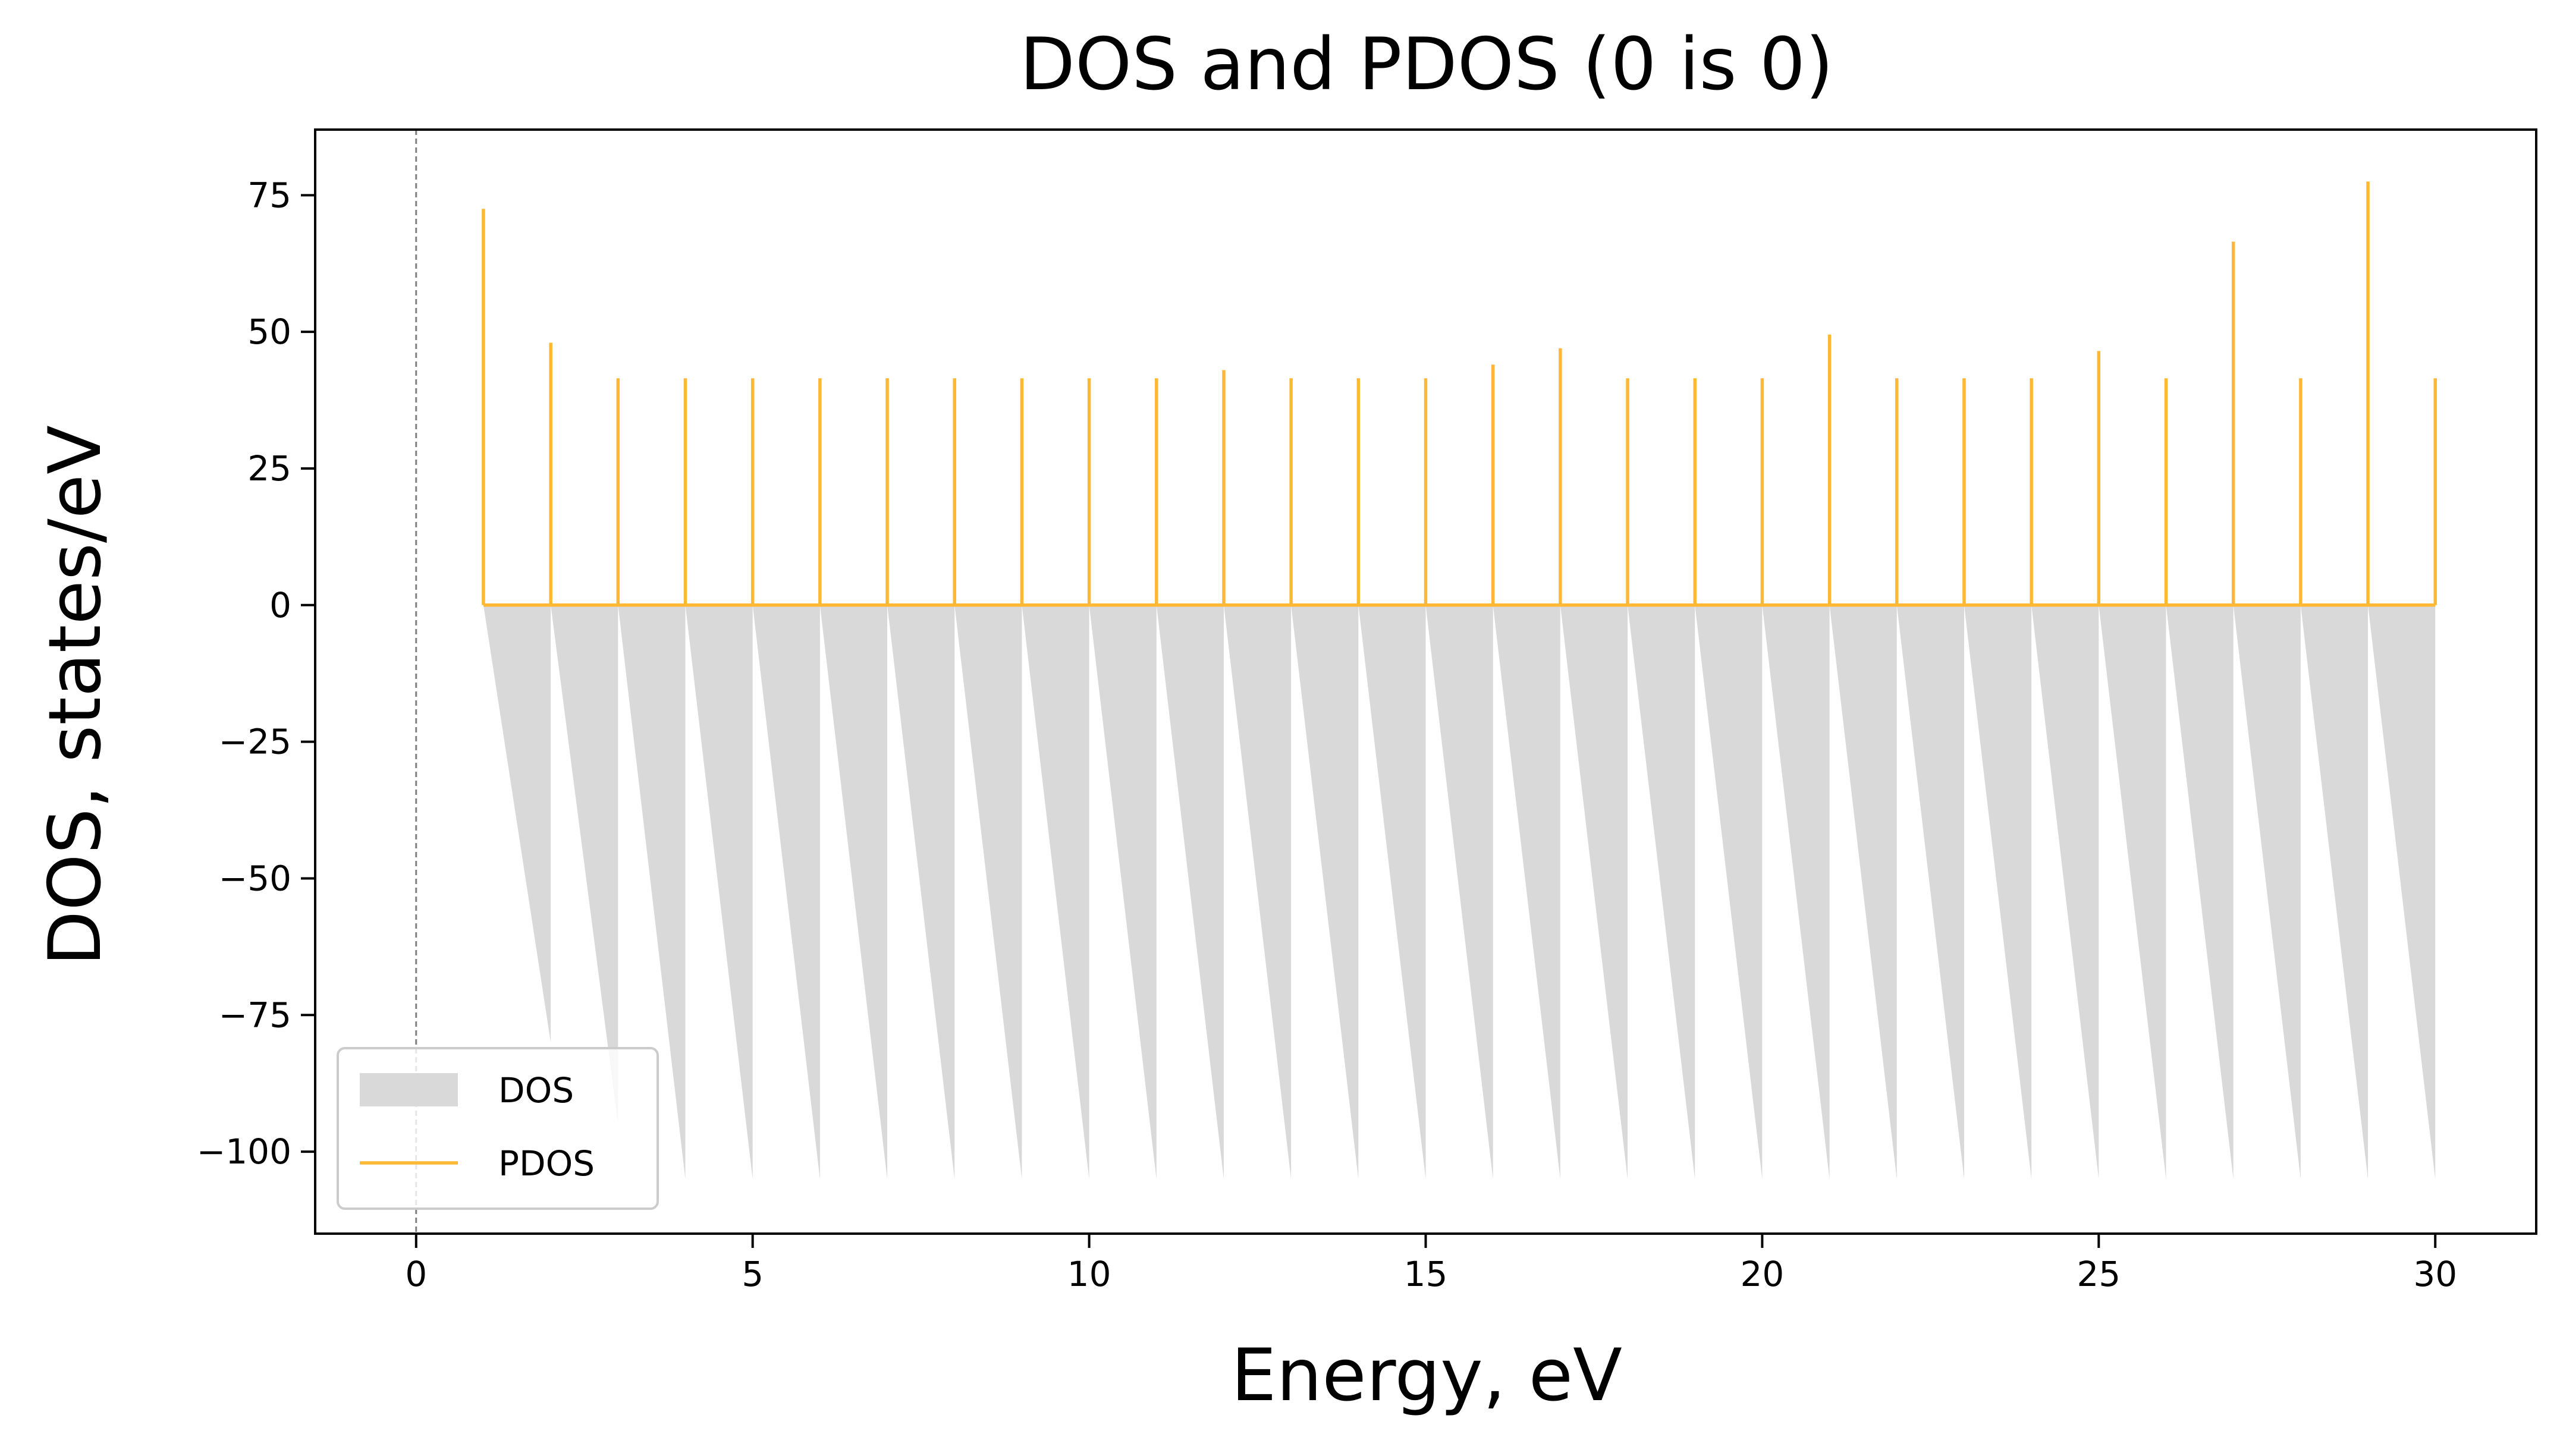  Describe the element at coordinates (409, 1089) in the screenshot. I see `legend-dos-swatch` at that location.